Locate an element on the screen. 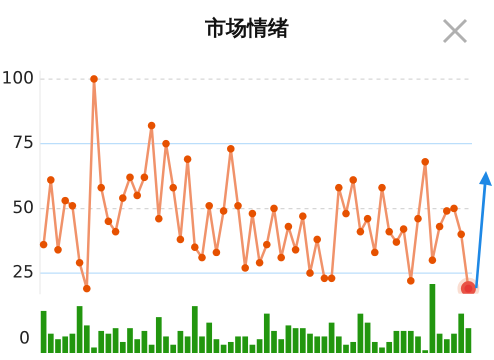 Image resolution: width=494 pixels, height=360 pixels. chart-title: 市场情绪 is located at coordinates (247, 28).